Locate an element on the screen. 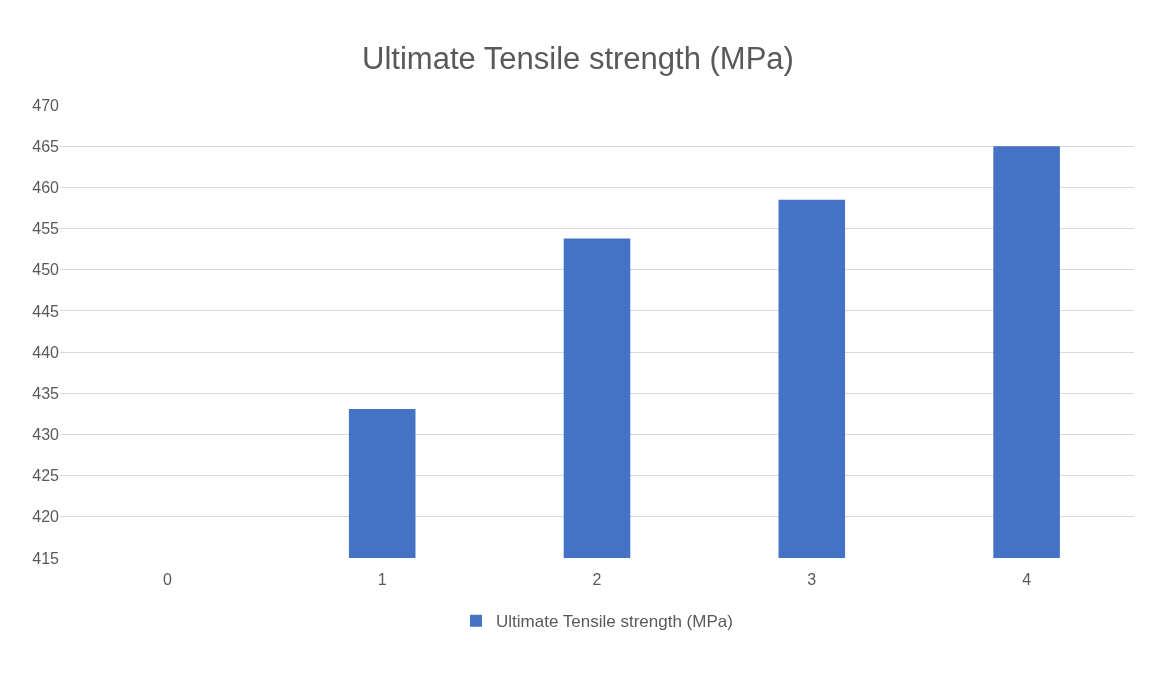  y-tick-label: 420 is located at coordinates (46, 517).